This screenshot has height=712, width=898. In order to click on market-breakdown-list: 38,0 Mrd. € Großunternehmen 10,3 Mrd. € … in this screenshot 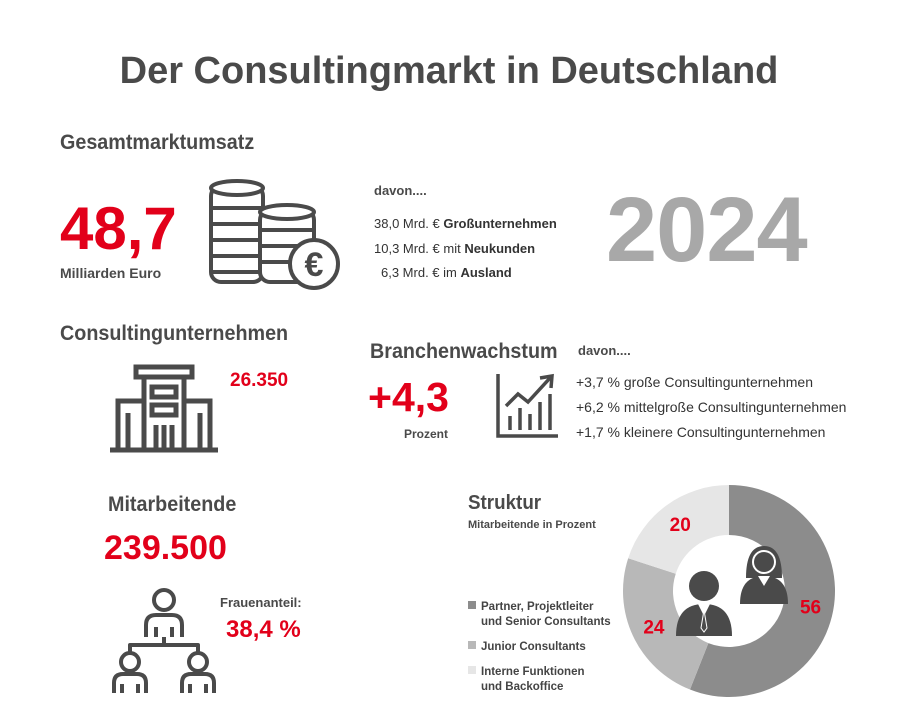, I will do `click(465, 249)`.